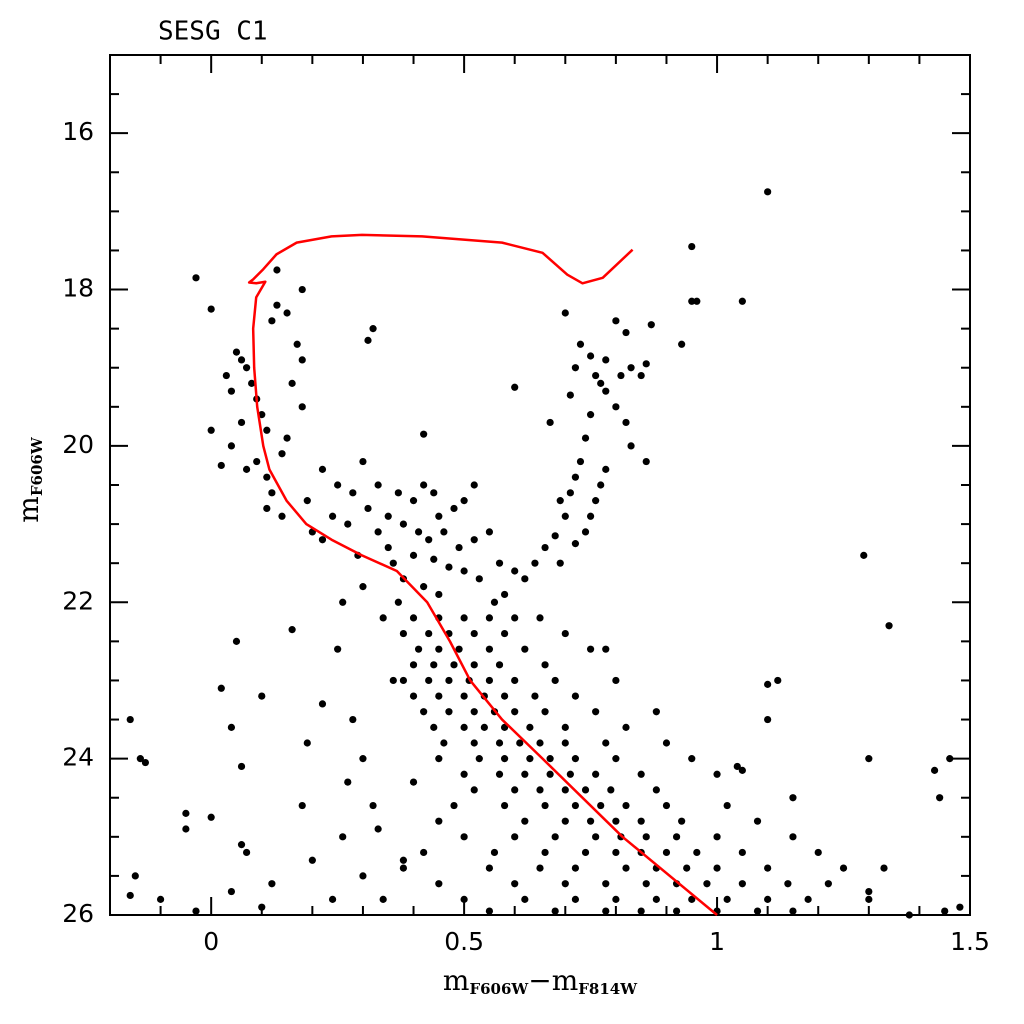  I want to click on x-axis-label: mF606W−mF814W, so click(540, 981).